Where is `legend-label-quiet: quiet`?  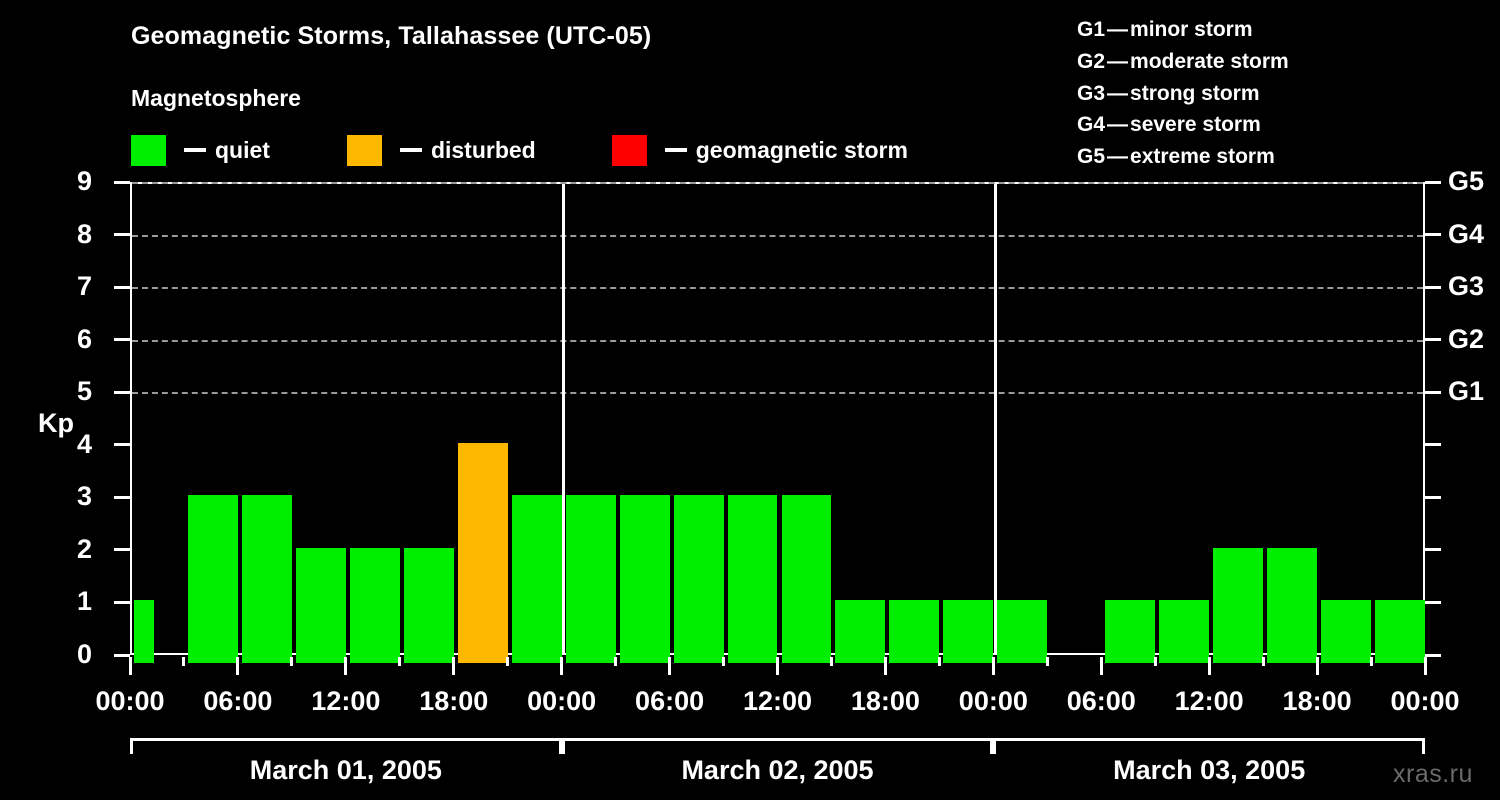 legend-label-quiet: quiet is located at coordinates (242, 149).